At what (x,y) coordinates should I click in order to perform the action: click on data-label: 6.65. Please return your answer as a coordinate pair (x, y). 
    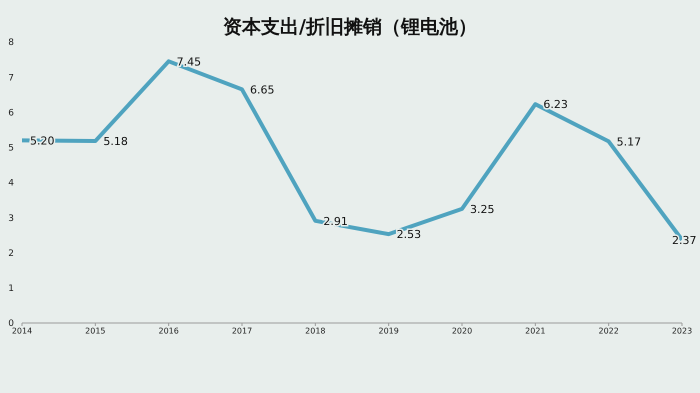
    Looking at the image, I should click on (262, 89).